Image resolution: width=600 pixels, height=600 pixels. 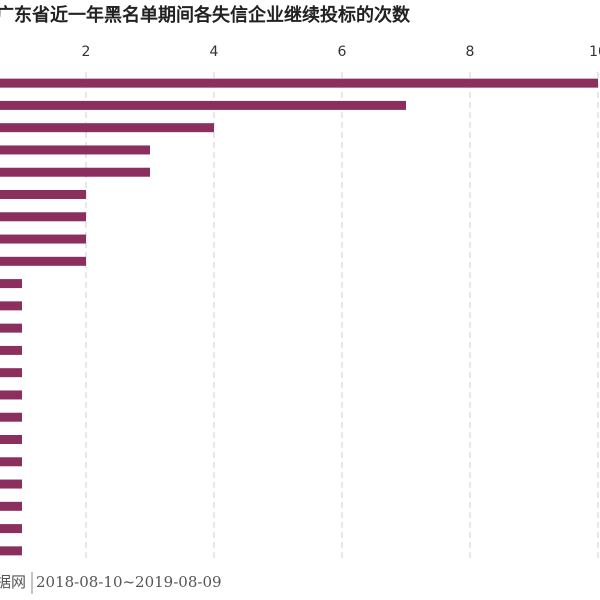 I want to click on chart-title: 广东省近一年黑名单期间各失信企业继续投标的次数, so click(x=205, y=15).